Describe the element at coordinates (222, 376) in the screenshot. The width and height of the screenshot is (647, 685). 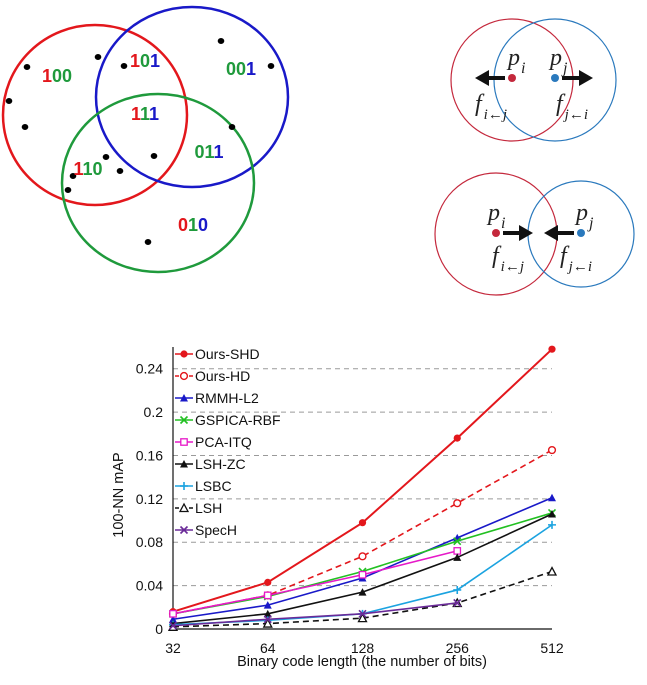
I see `legend-label: Ours-HD` at that location.